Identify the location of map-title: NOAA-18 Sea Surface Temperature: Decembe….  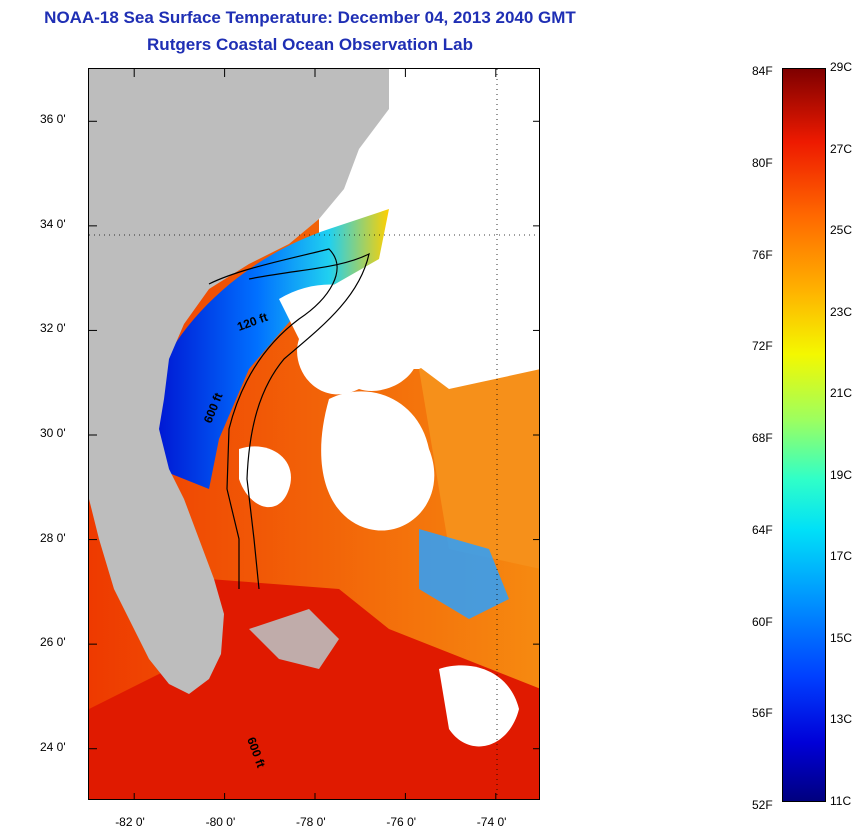
(310, 17).